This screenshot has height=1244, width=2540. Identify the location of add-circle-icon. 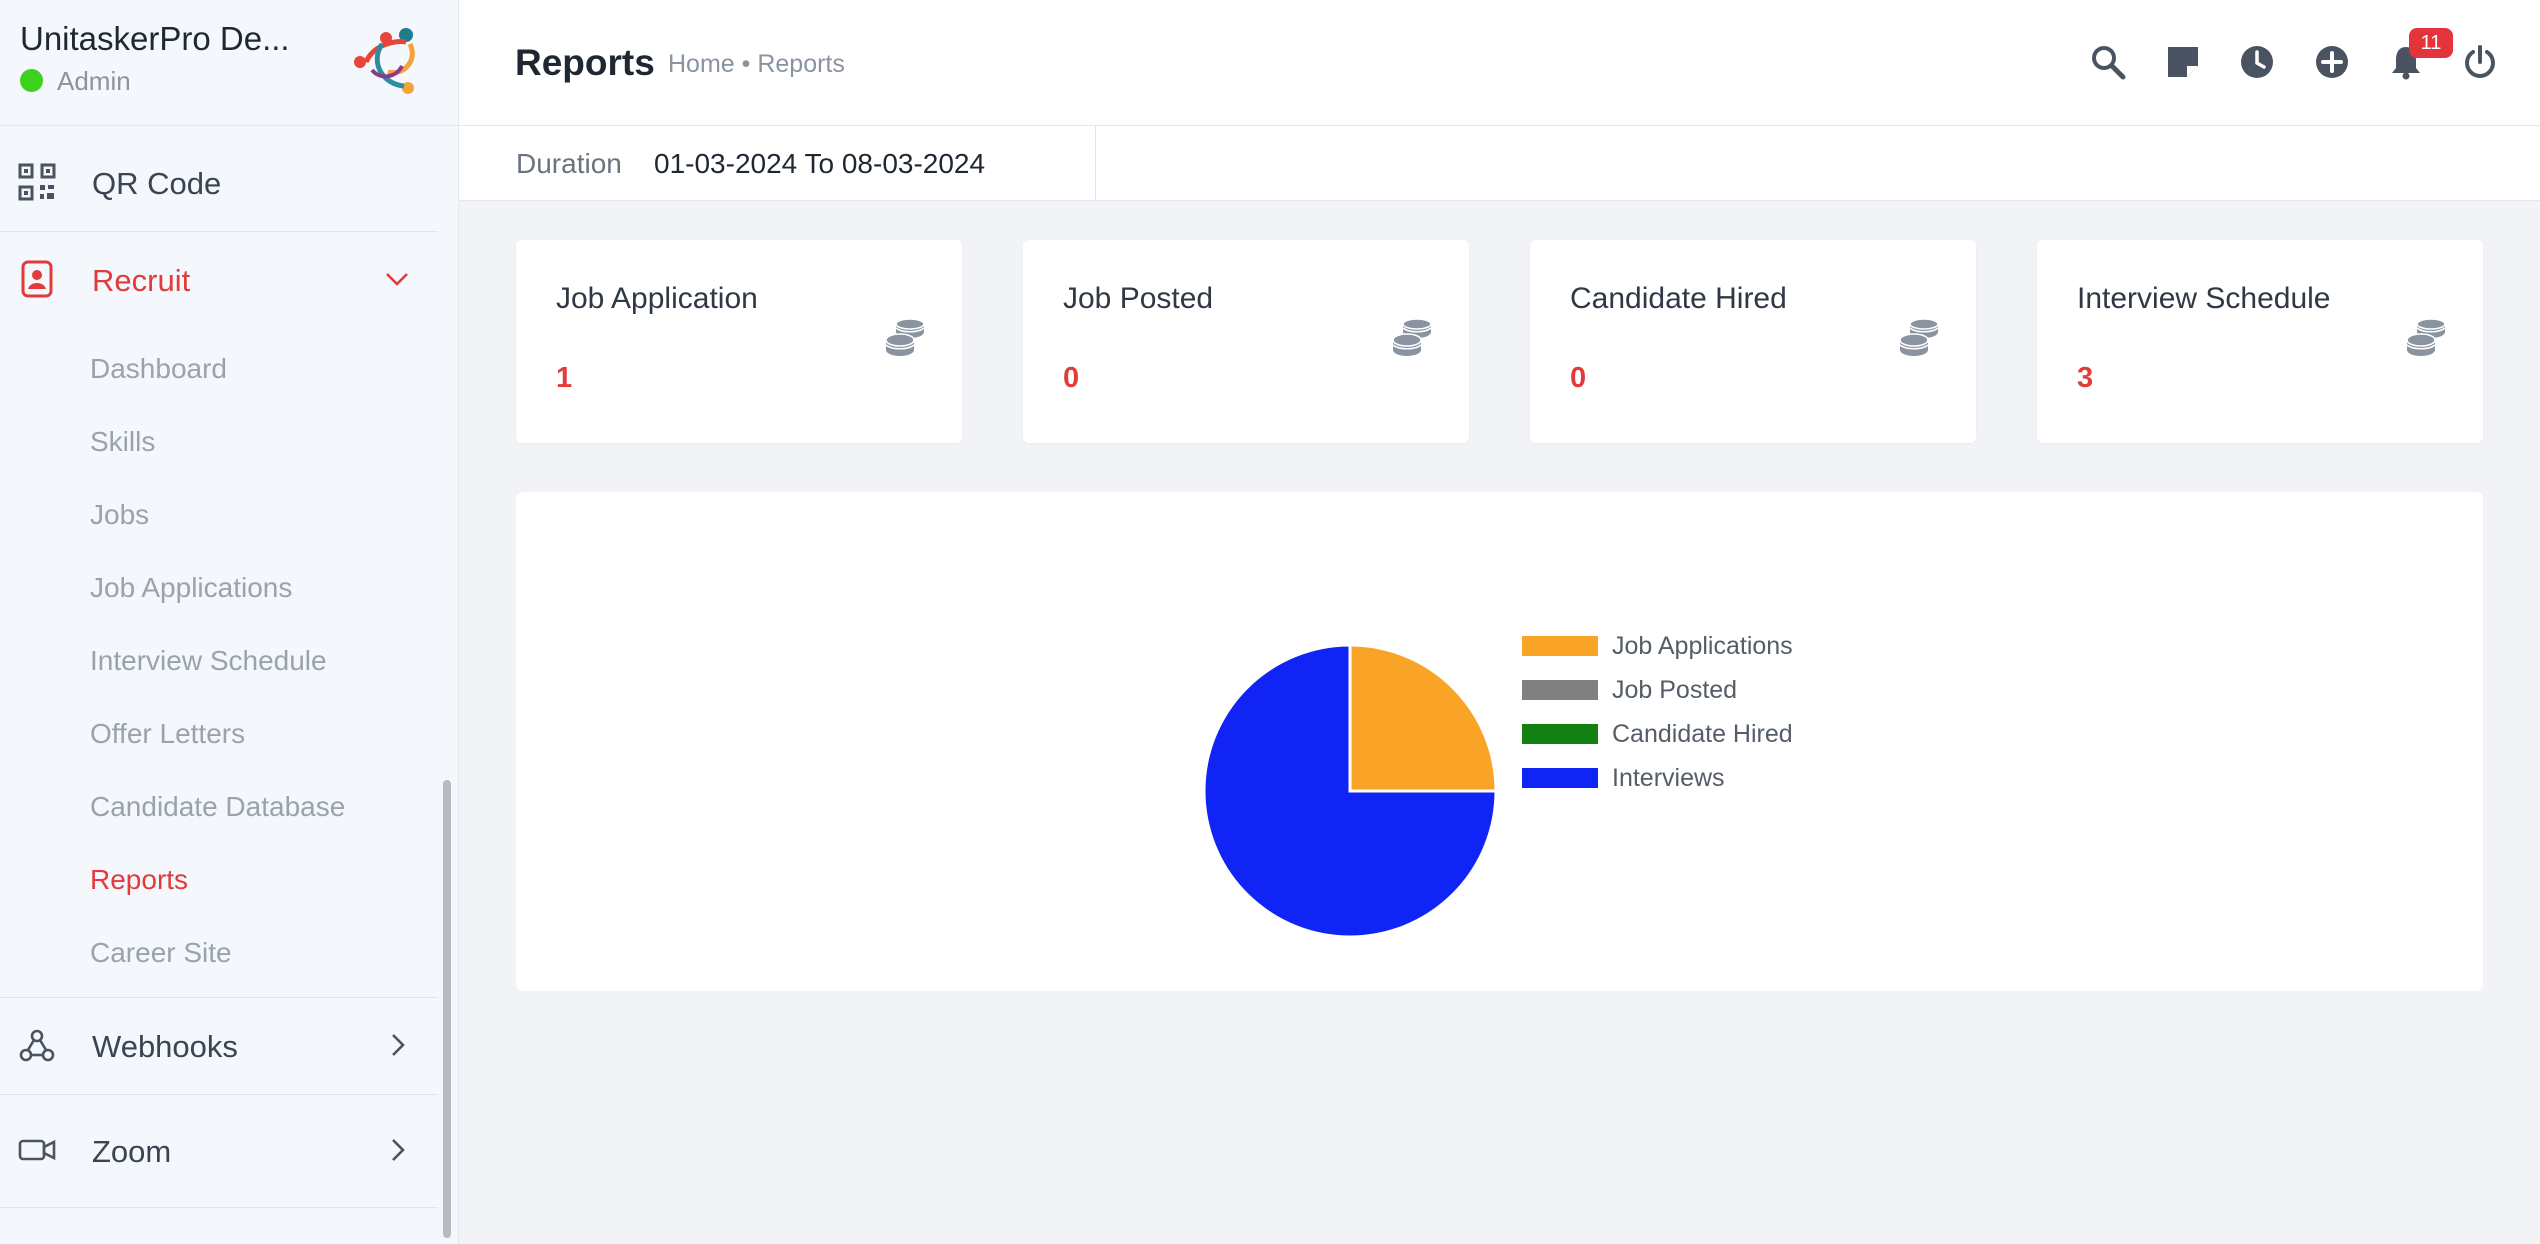
(2332, 62).